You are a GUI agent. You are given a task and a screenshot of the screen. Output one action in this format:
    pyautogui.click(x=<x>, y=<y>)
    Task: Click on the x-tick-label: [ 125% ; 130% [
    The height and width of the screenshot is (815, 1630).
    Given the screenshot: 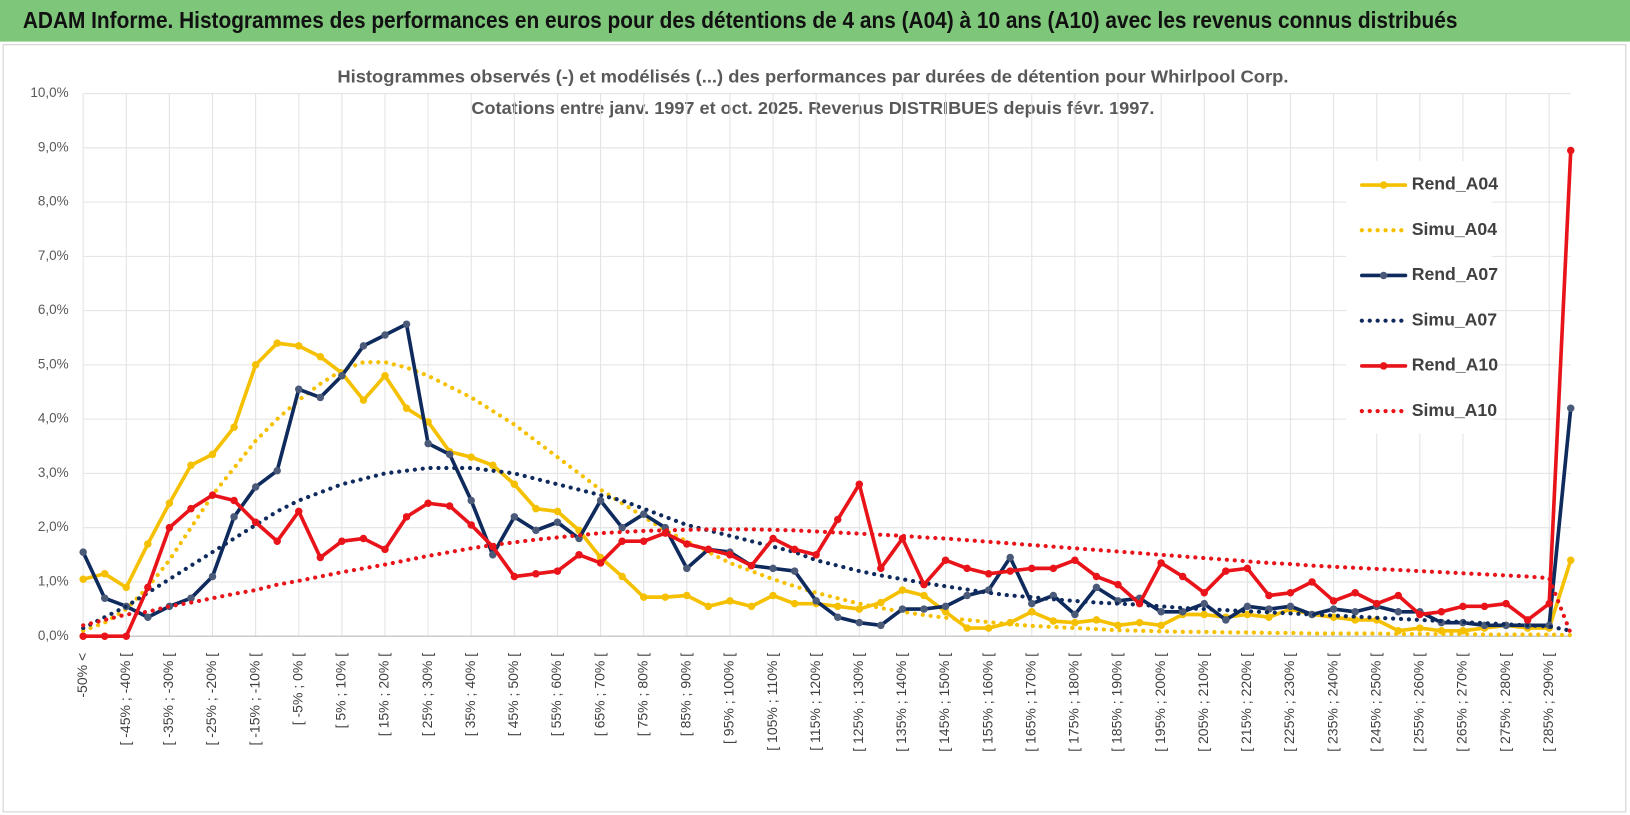 What is the action you would take?
    pyautogui.click(x=858, y=702)
    